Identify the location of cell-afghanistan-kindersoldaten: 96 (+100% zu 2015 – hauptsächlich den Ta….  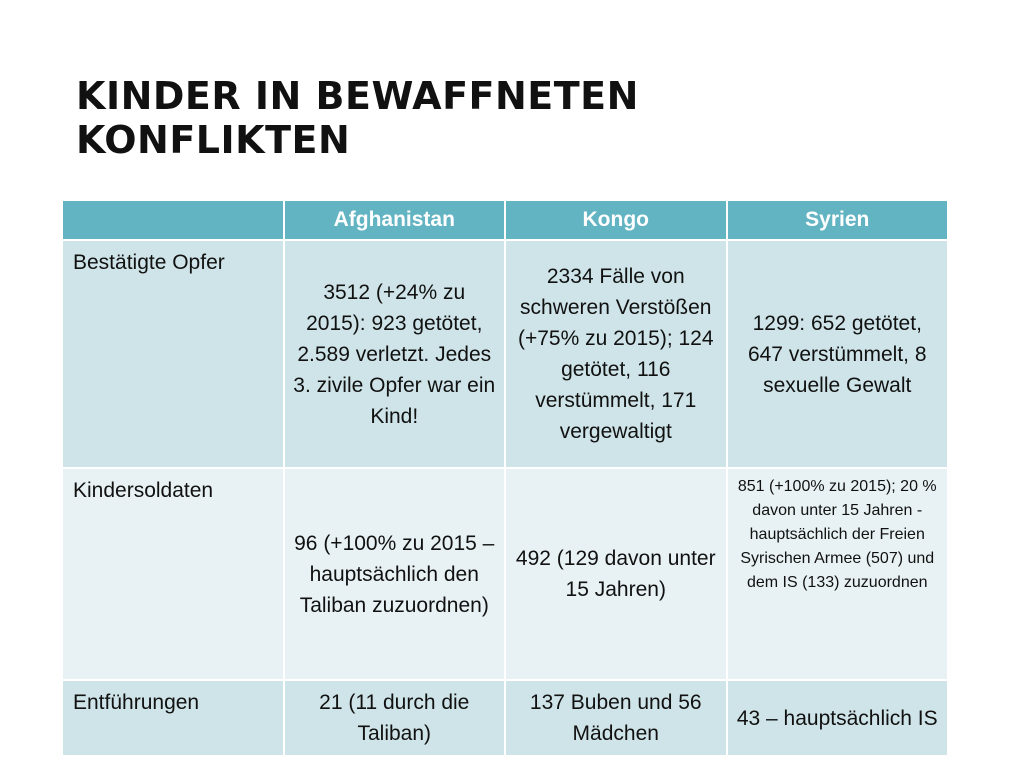
(394, 574).